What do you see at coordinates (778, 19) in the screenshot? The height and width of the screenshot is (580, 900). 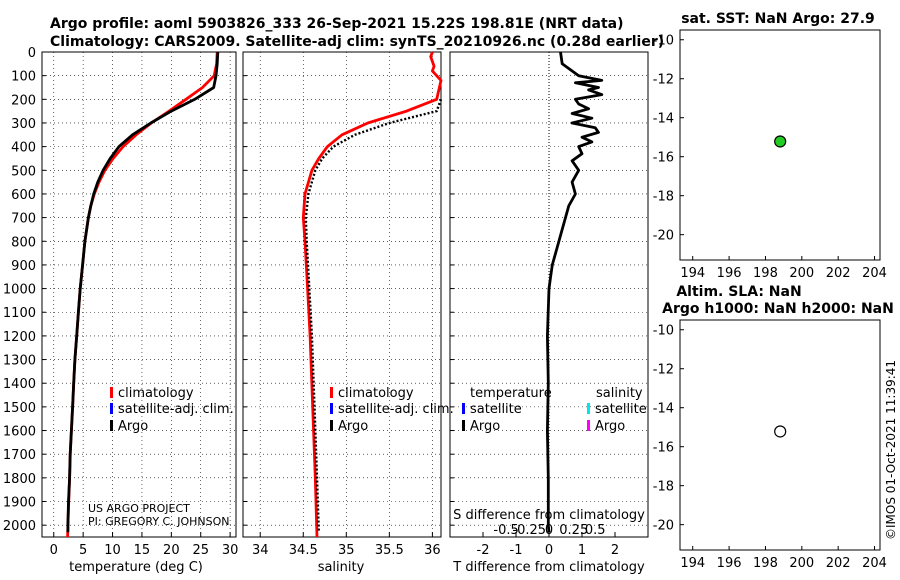 I see `sst-panel-title: sat. SST: NaN Argo: 27.9` at bounding box center [778, 19].